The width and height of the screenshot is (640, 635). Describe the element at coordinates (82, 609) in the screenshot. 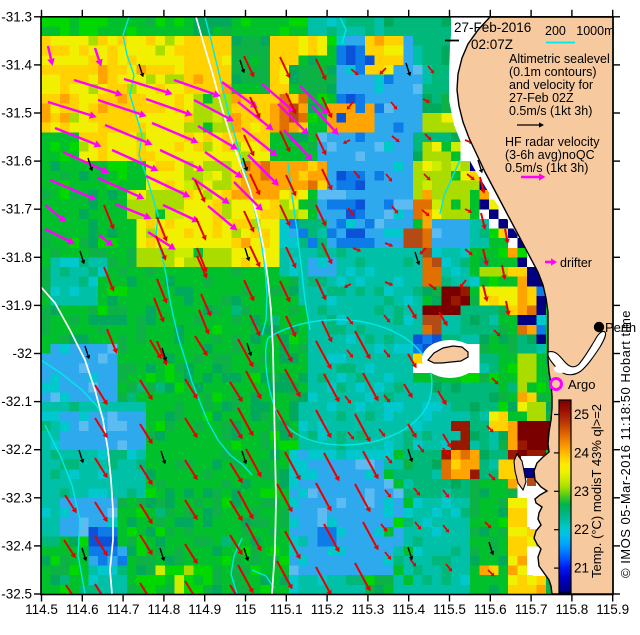

I see `svg-text: 114.6` at that location.